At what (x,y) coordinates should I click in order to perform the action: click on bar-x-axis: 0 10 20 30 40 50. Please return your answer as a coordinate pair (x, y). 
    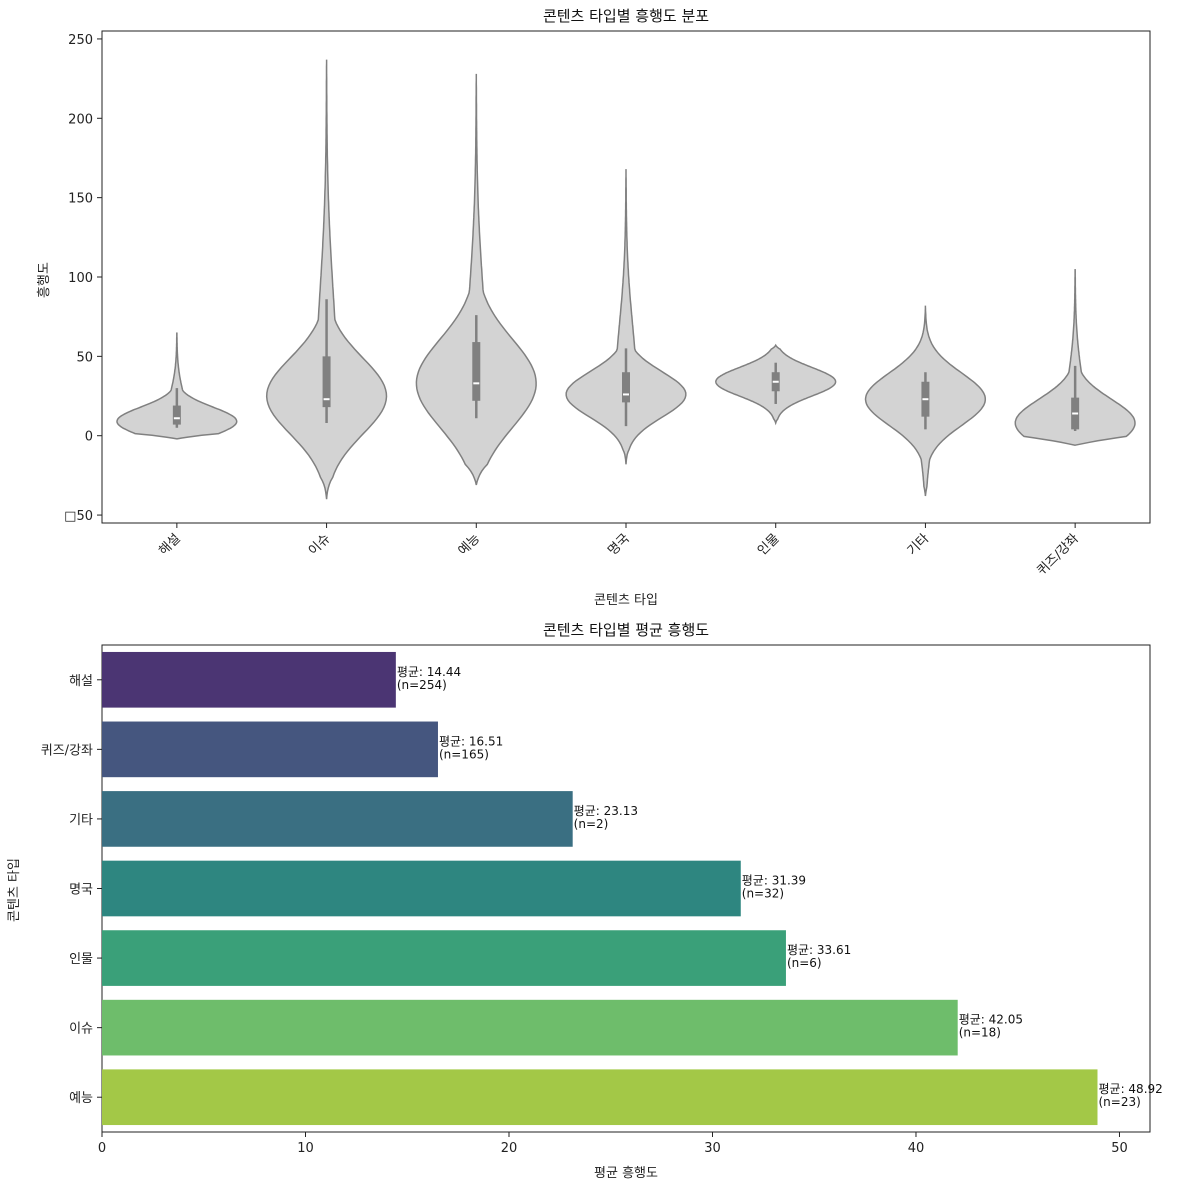
    Looking at the image, I should click on (613, 1144).